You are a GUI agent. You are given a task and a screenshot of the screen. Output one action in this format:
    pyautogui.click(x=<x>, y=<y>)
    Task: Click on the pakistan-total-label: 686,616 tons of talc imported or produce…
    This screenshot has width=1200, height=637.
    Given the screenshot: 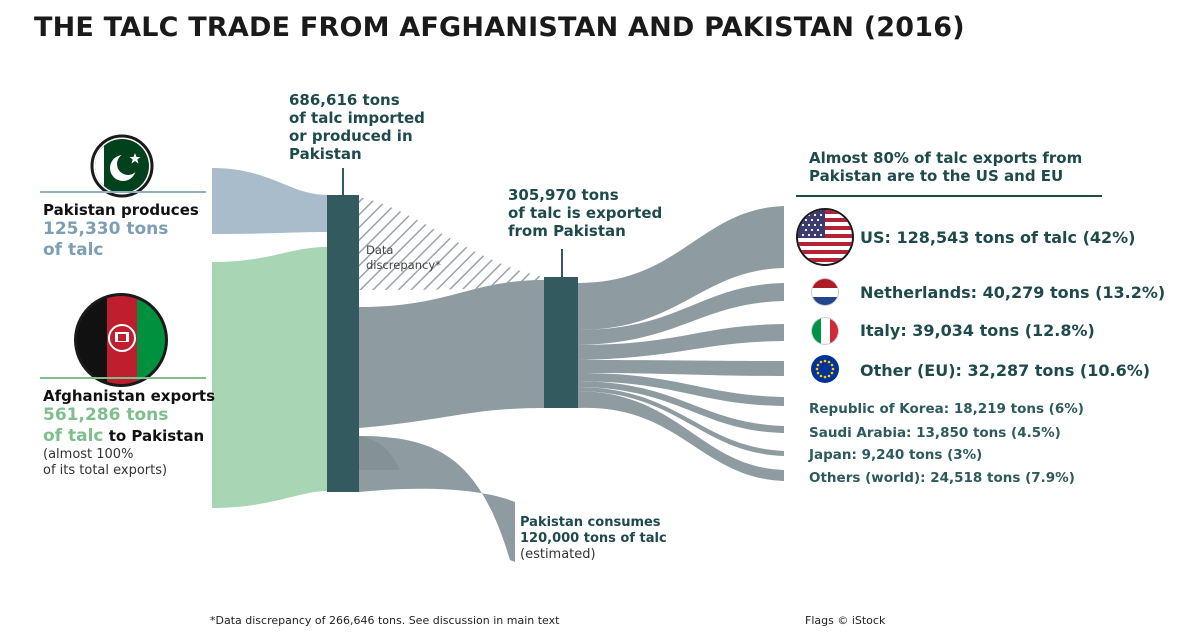 What is the action you would take?
    pyautogui.click(x=369, y=127)
    